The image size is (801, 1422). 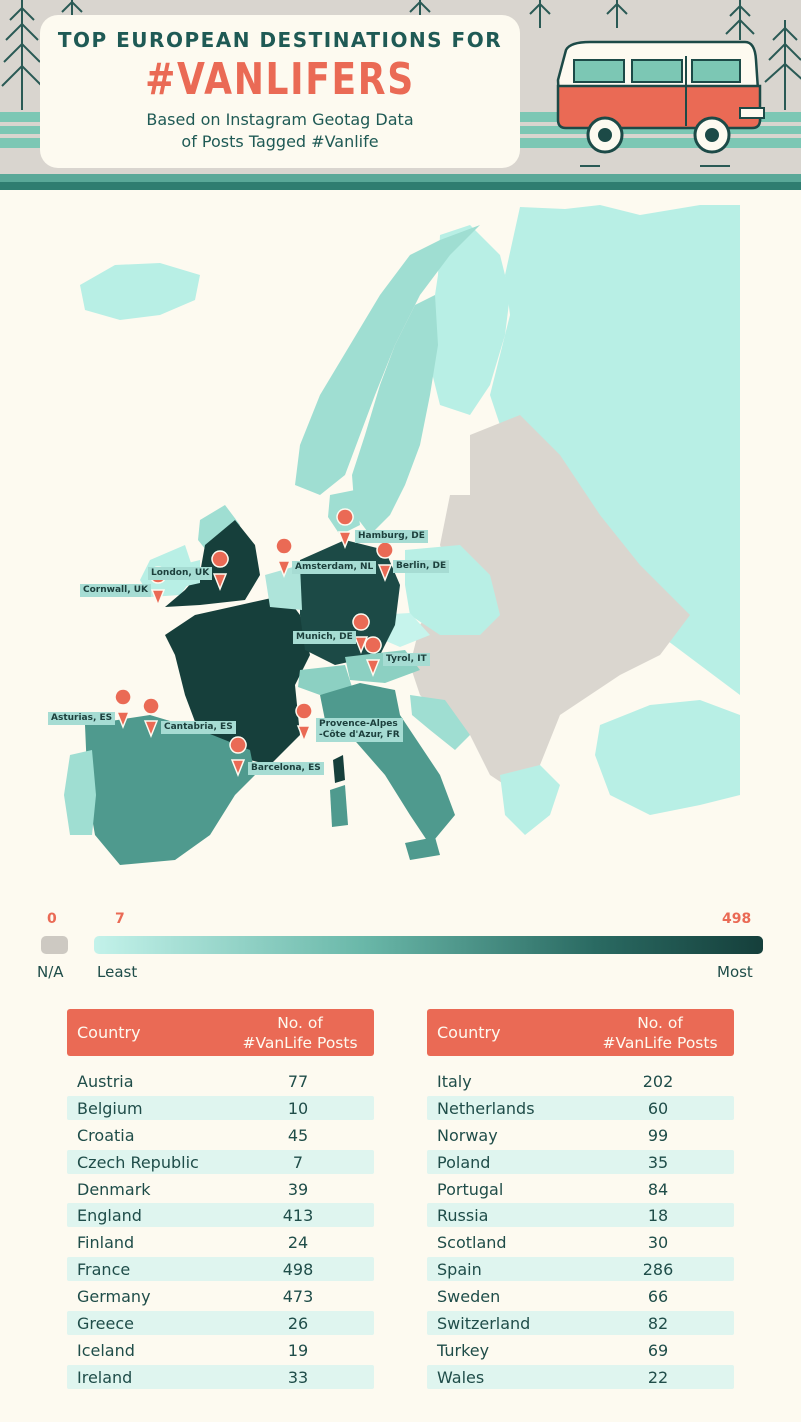 I want to click on row-country: Netherlands, so click(x=486, y=1108).